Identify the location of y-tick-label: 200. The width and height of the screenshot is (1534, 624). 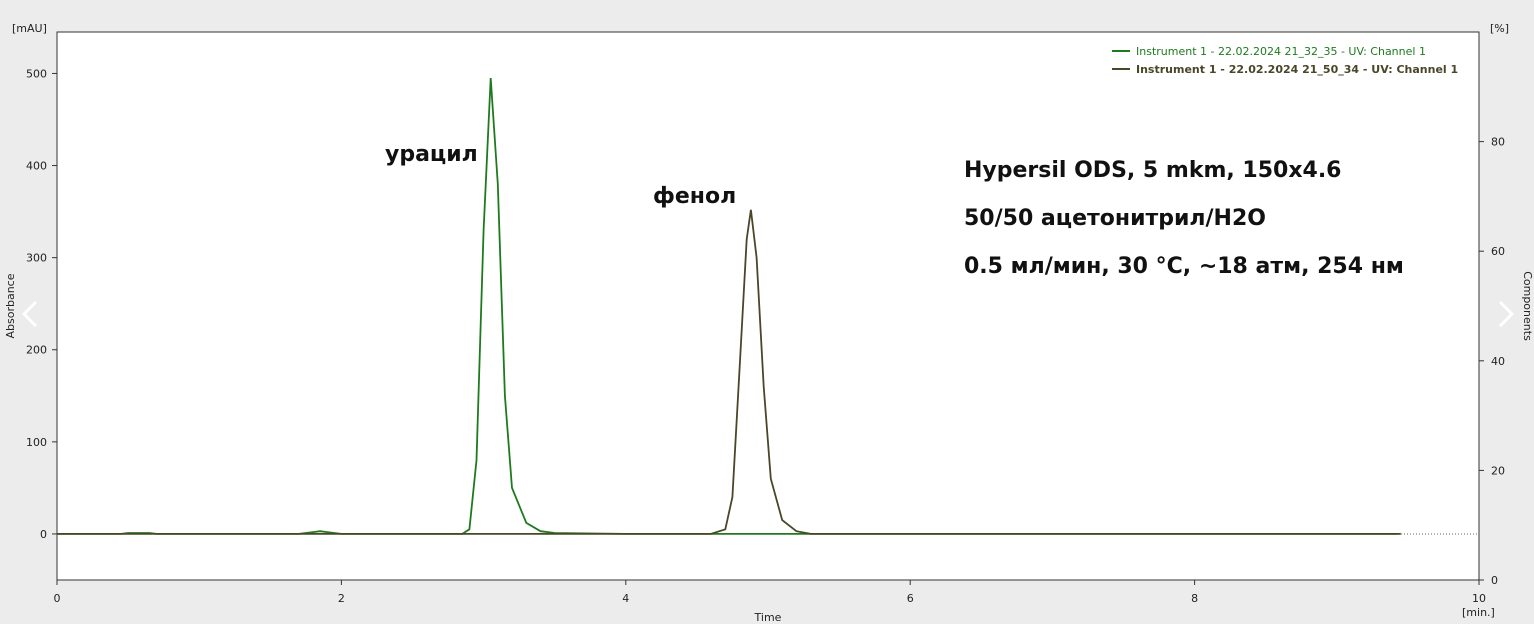
(36, 350).